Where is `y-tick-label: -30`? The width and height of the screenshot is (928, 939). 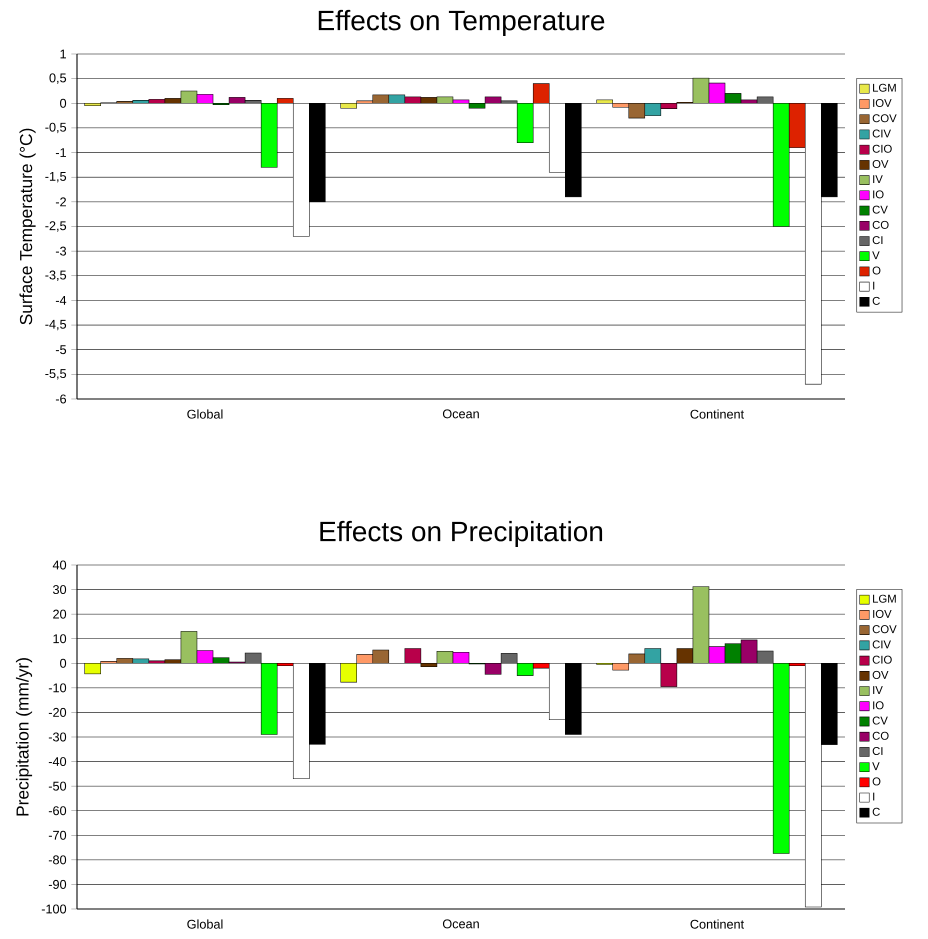
y-tick-label: -30 is located at coordinates (57, 737).